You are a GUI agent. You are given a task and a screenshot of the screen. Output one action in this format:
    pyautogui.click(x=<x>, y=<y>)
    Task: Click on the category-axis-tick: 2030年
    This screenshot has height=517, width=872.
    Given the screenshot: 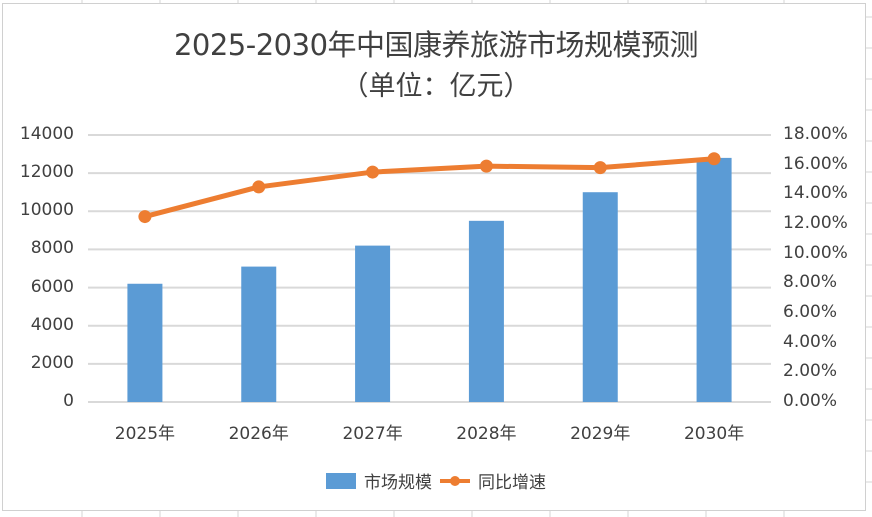 What is the action you would take?
    pyautogui.click(x=714, y=434)
    